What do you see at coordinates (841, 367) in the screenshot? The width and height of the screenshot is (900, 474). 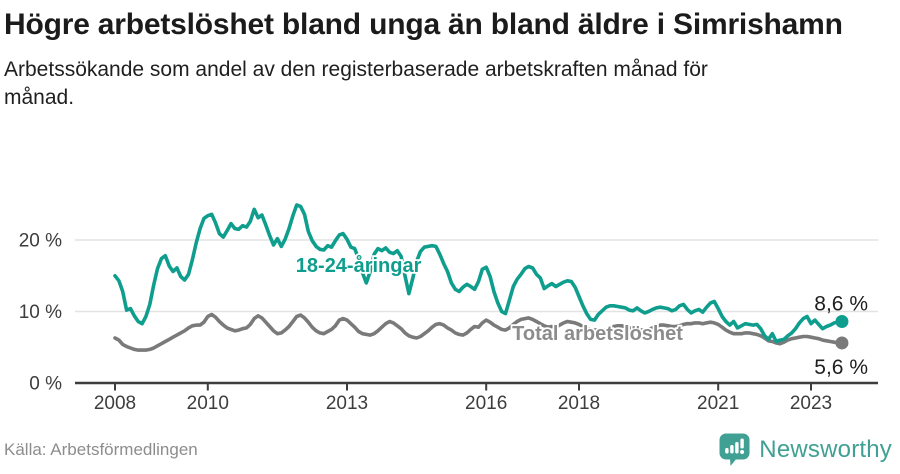 I see `end-value-label-total-arbetslöshet: 5,6 %` at bounding box center [841, 367].